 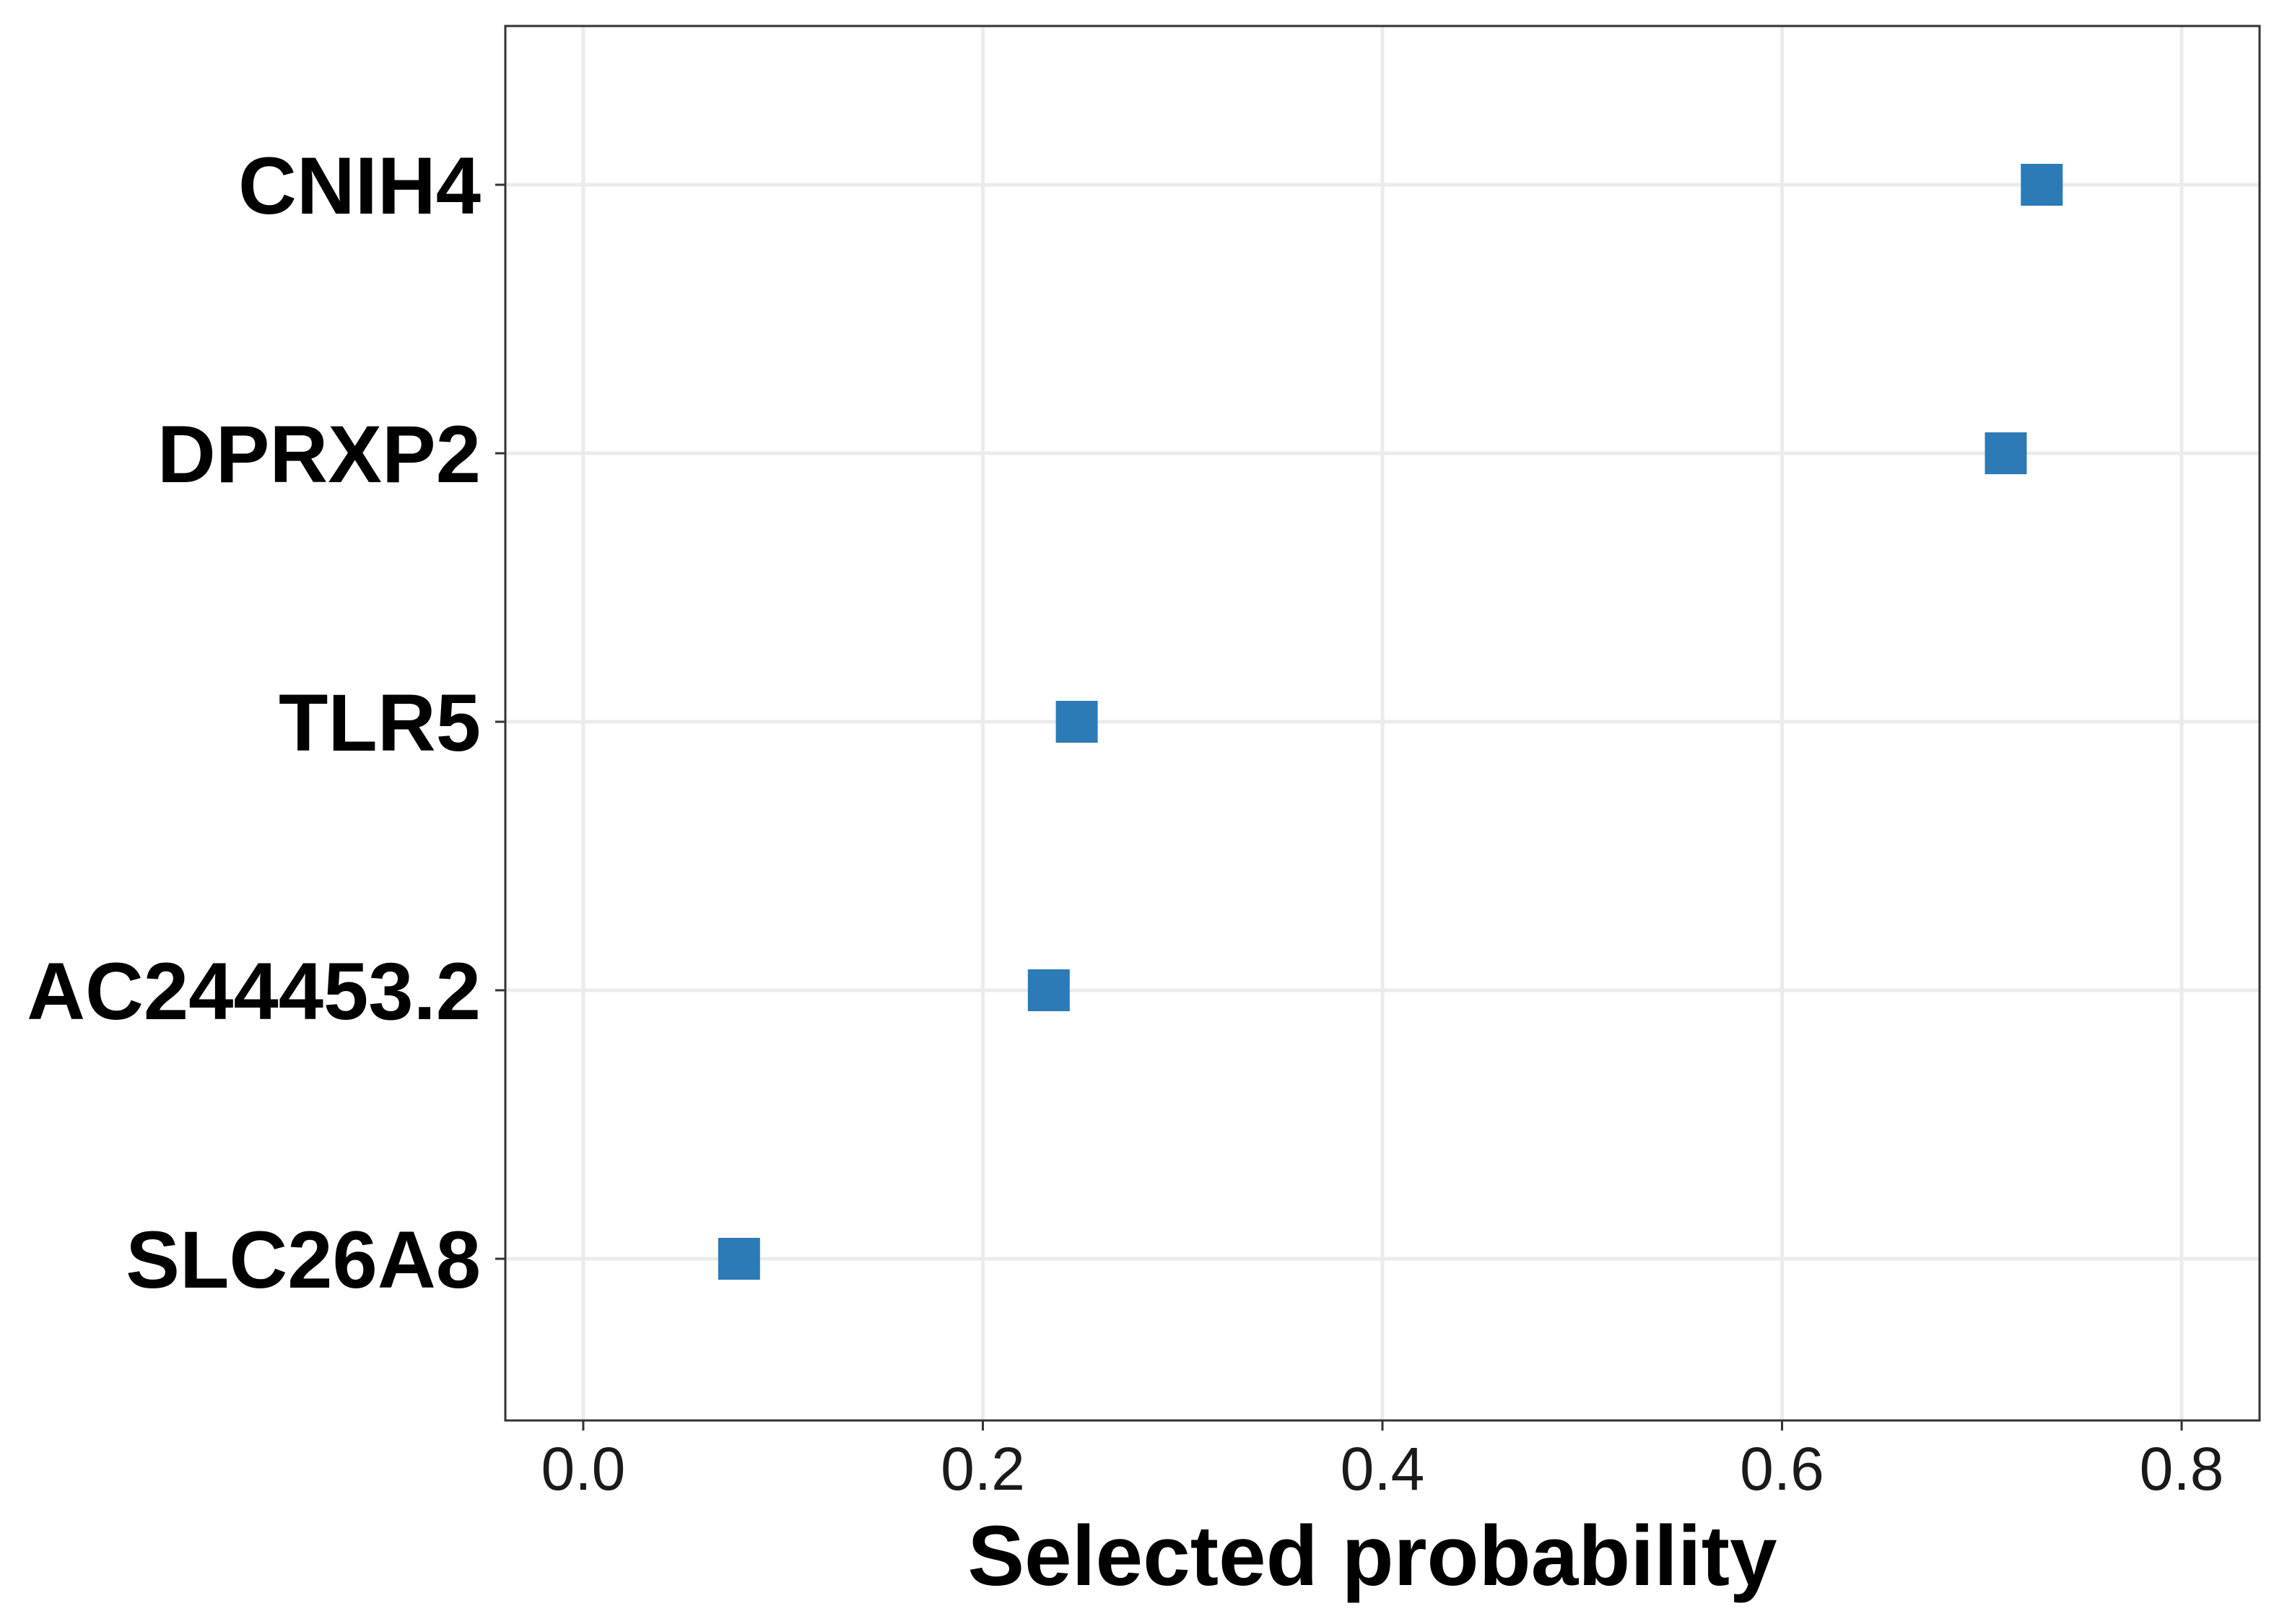 What do you see at coordinates (380, 723) in the screenshot?
I see `y-tick-label: TLR5` at bounding box center [380, 723].